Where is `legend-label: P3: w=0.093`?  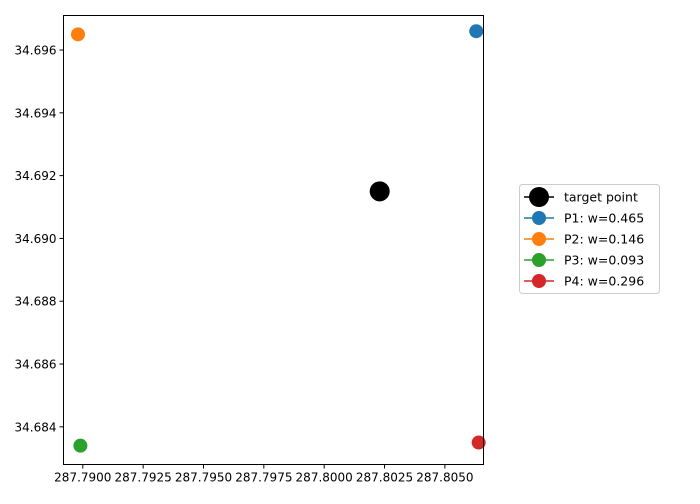 legend-label: P3: w=0.093 is located at coordinates (604, 260).